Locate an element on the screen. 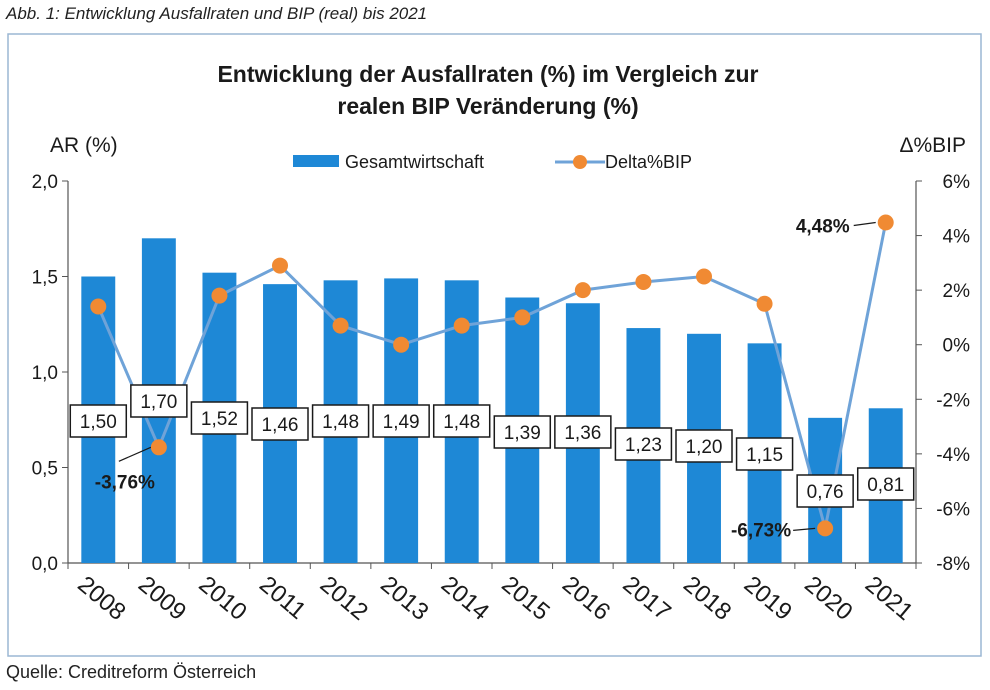  bar-label-box-2017 is located at coordinates (643, 444).